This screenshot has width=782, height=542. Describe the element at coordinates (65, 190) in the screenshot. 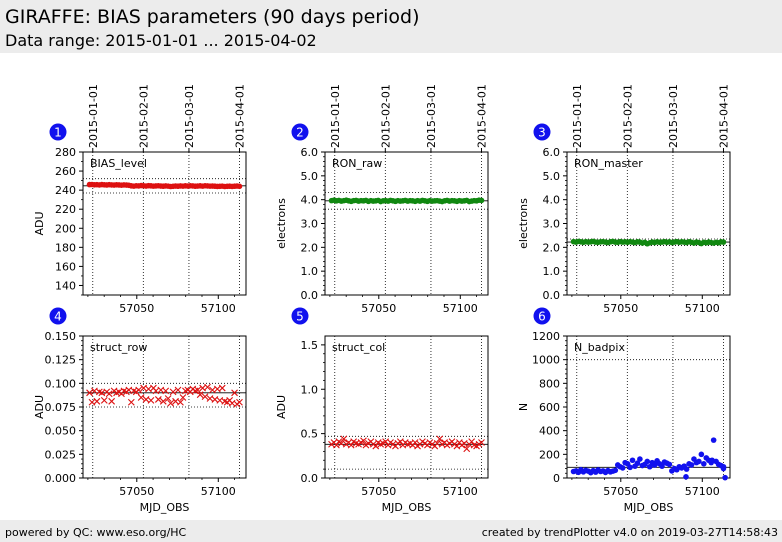

I see `y-tick-label: 240` at that location.